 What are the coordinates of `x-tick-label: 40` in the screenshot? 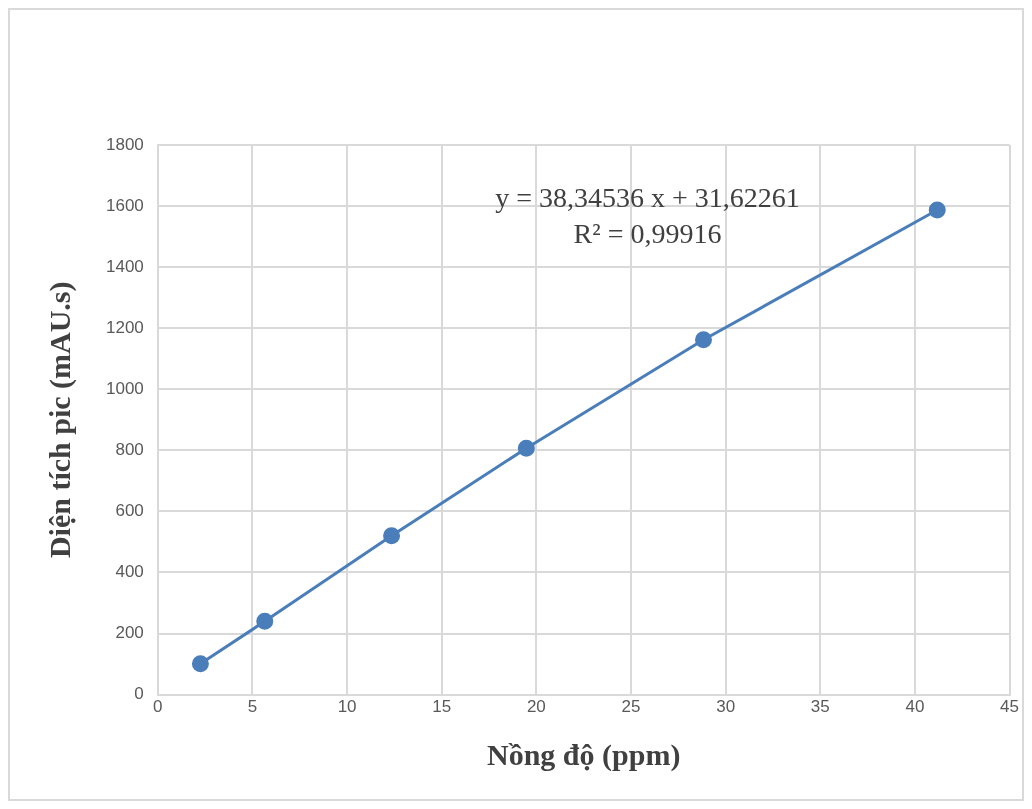 It's located at (915, 707).